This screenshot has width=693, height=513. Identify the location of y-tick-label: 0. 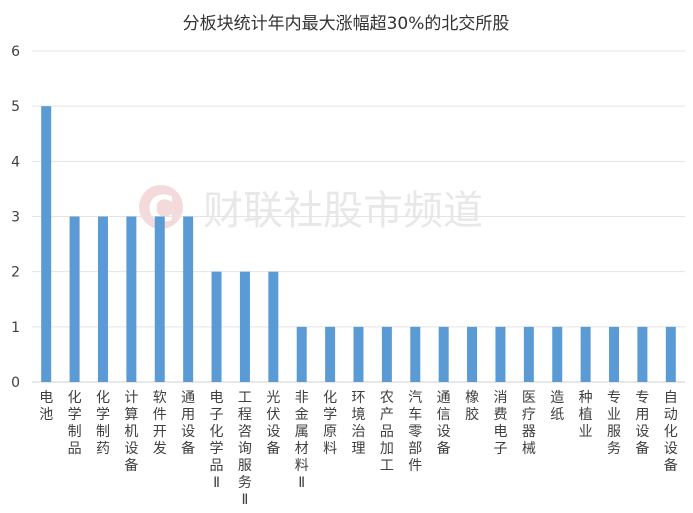
(15, 383).